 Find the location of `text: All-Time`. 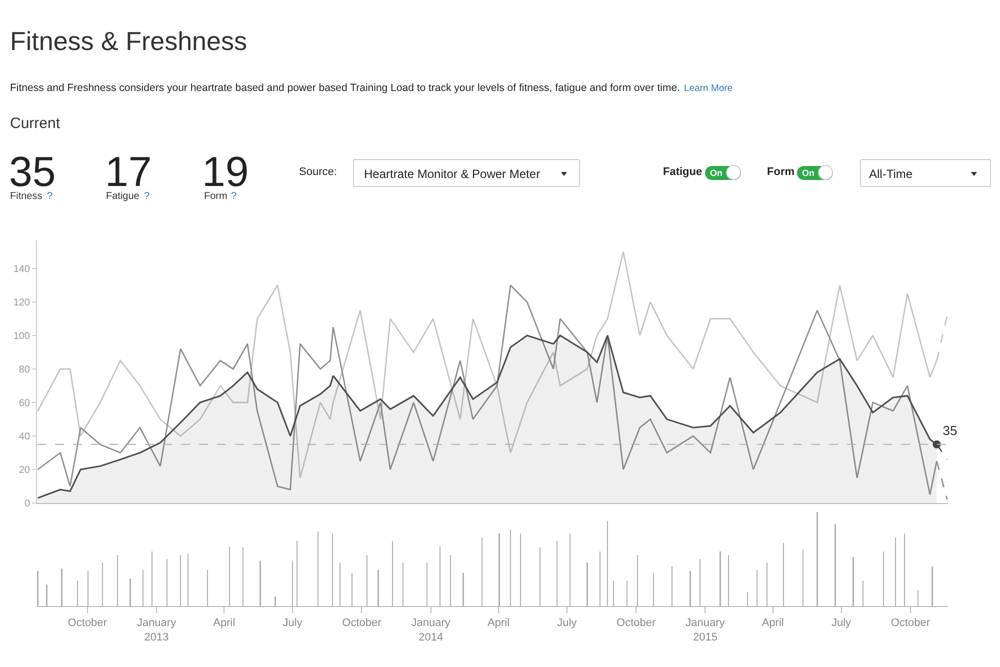

text: All-Time is located at coordinates (891, 174).